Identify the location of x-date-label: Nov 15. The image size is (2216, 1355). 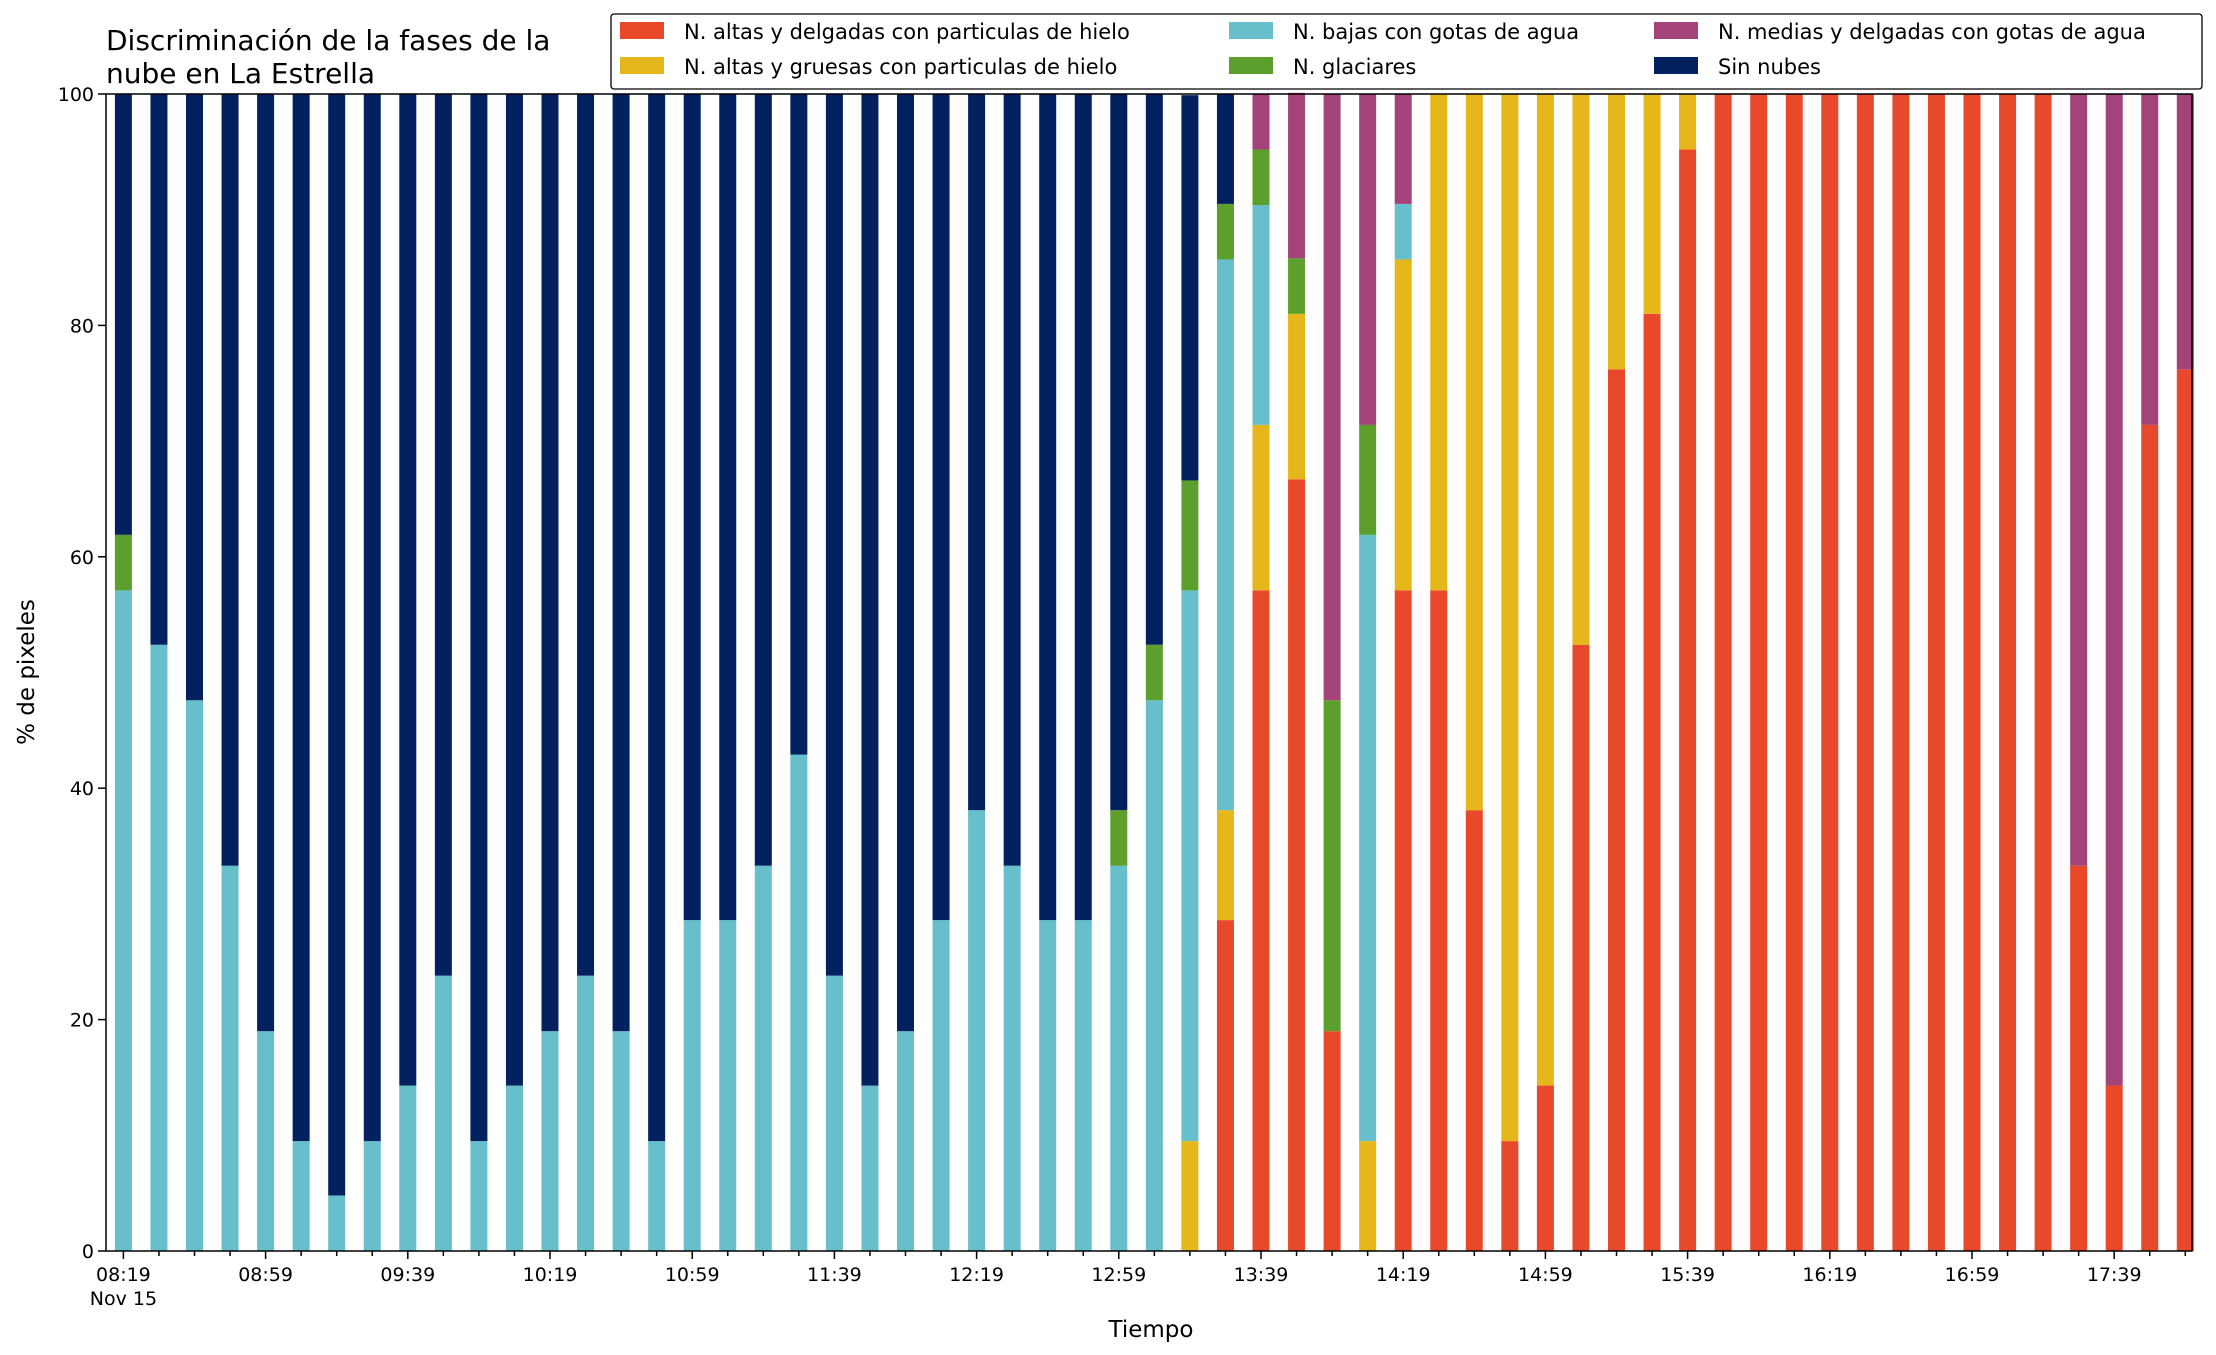
(123, 1299).